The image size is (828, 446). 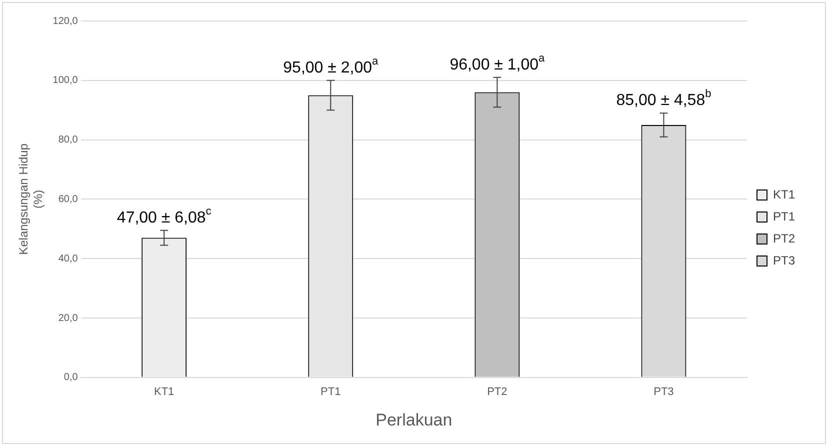 I want to click on y-tick-label: 20,0, so click(x=68, y=318).